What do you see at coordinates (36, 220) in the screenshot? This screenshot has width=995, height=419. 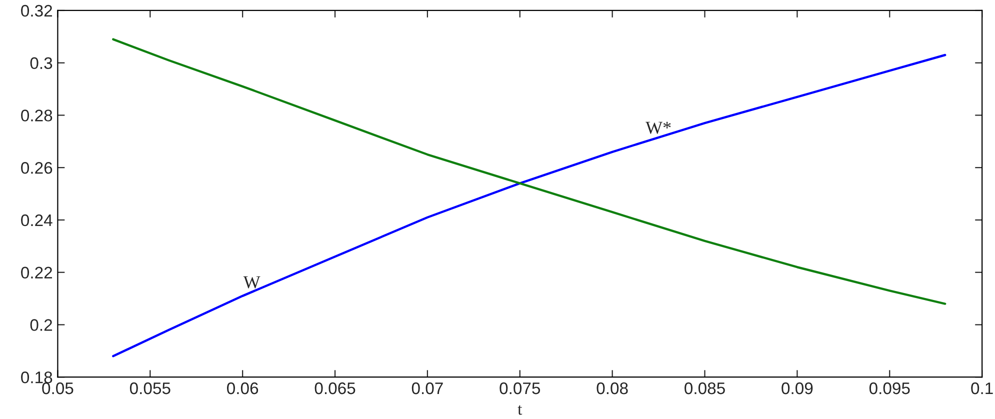 I see `y-tick-label: 0.24` at bounding box center [36, 220].